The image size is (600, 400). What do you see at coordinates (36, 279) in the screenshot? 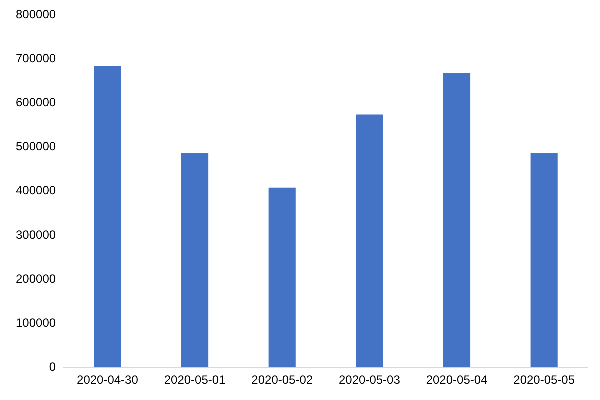
I see `y-tick-label: 200000` at bounding box center [36, 279].